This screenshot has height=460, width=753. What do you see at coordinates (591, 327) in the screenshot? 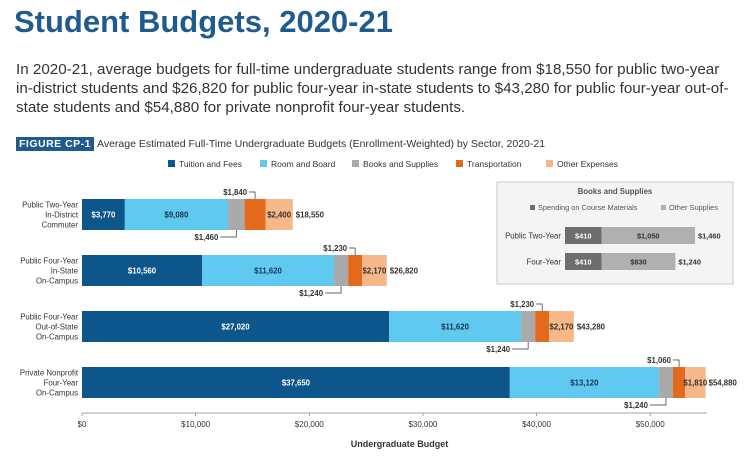
I see `total-label: $43,280` at bounding box center [591, 327].